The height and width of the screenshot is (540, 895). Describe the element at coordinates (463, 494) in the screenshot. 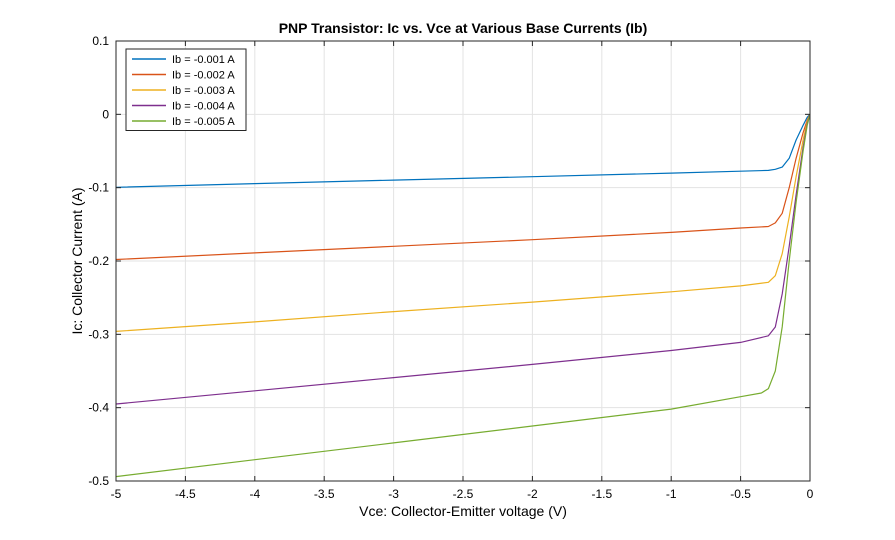

I see `x-tick-label: -2.5` at that location.